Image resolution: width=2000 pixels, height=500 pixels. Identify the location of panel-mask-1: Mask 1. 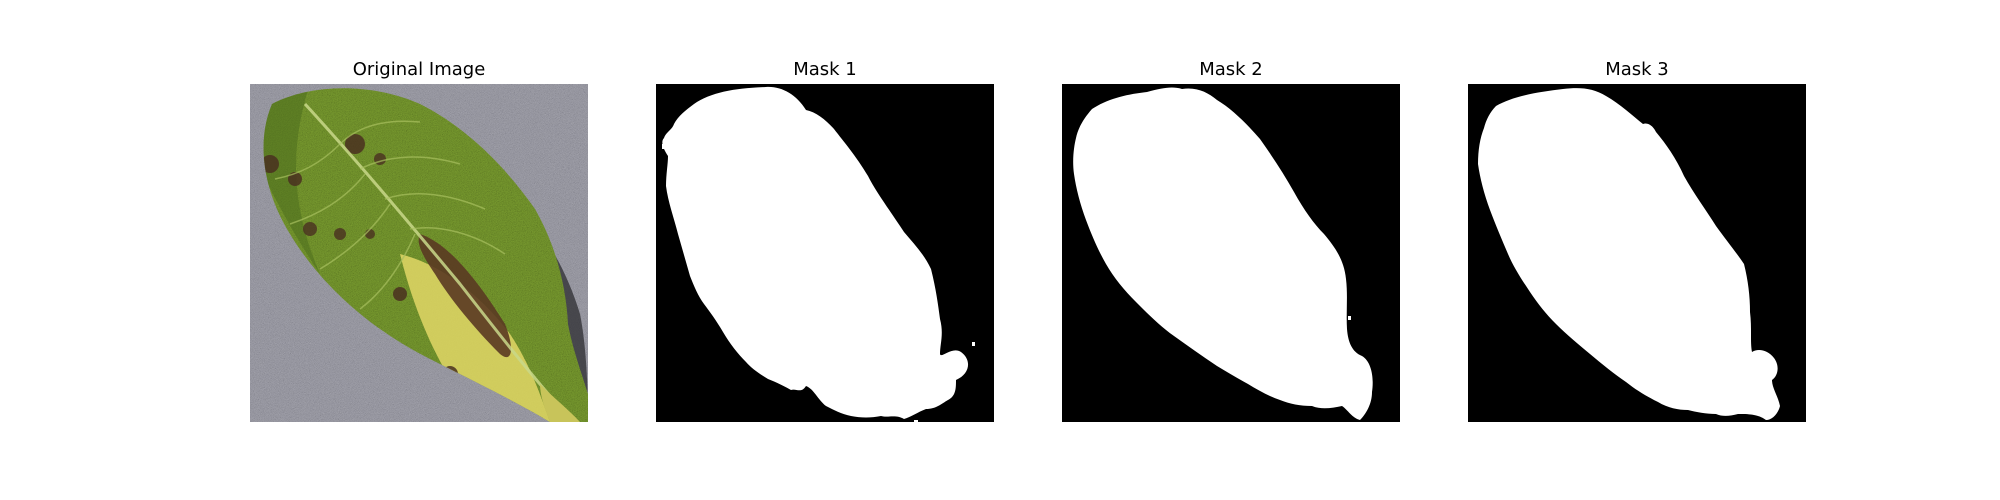
(825, 240).